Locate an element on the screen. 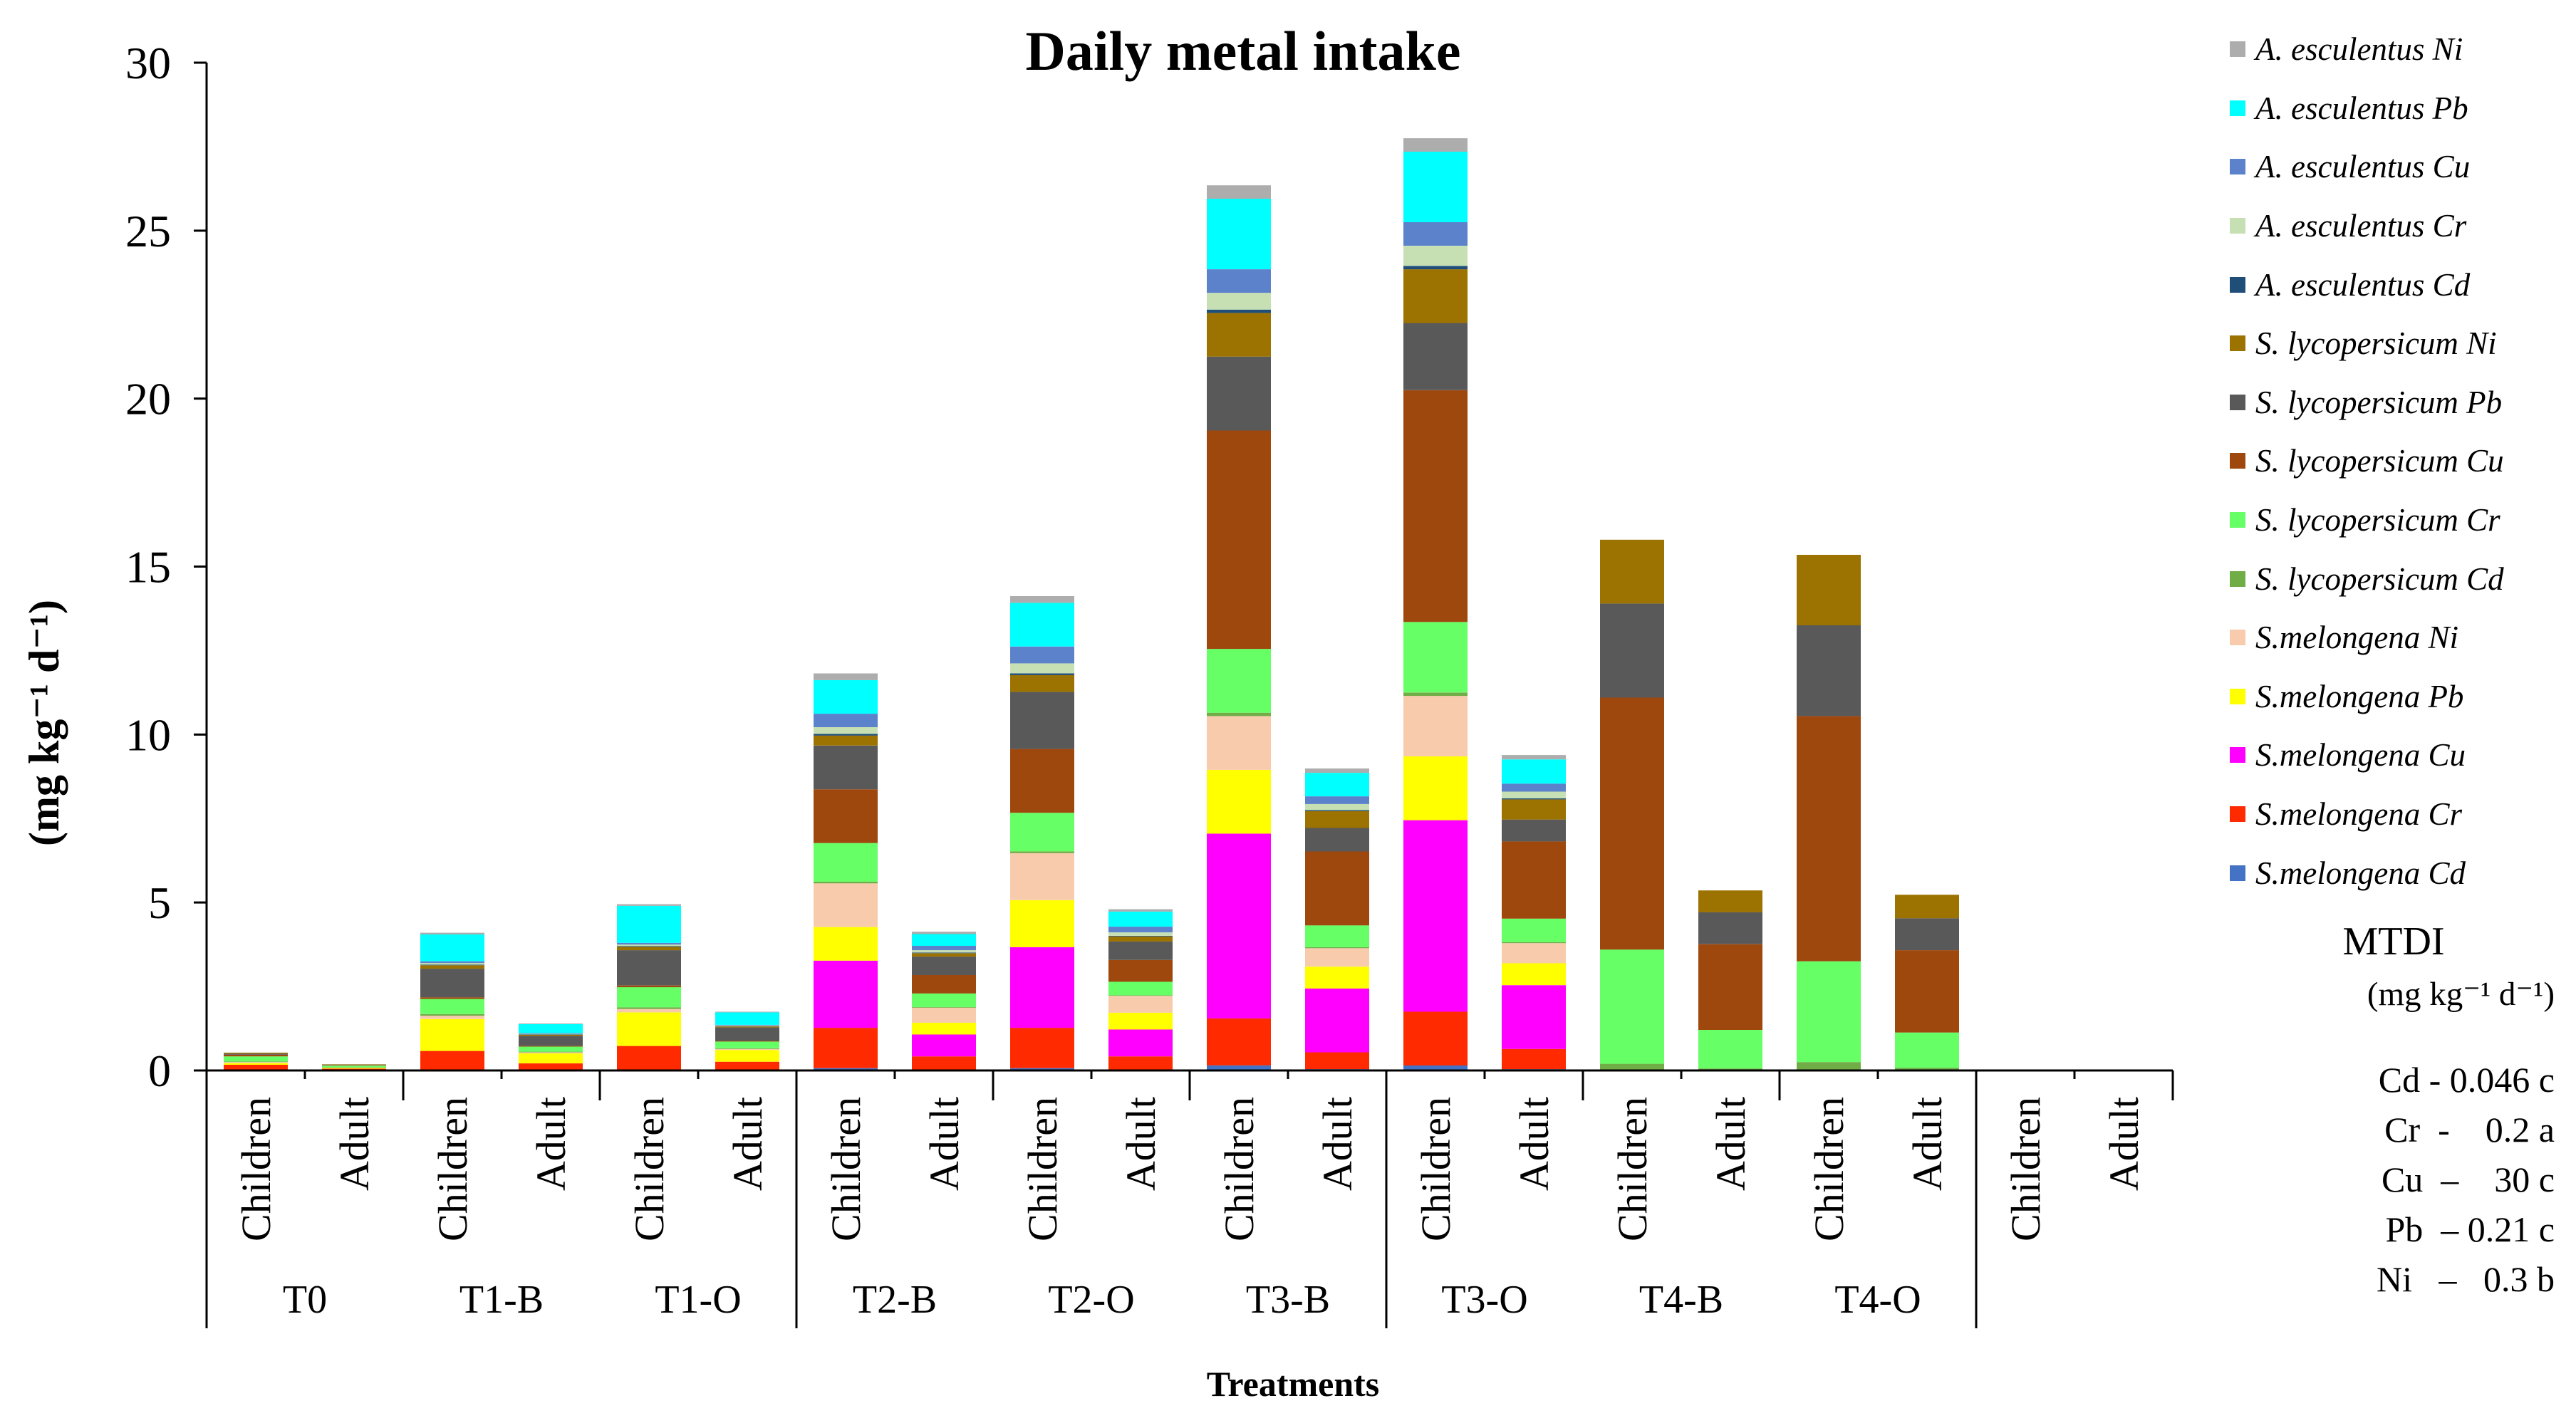 The width and height of the screenshot is (2576, 1428). mtdi-row-cr: Cr - 0.2 a is located at coordinates (2469, 1130).